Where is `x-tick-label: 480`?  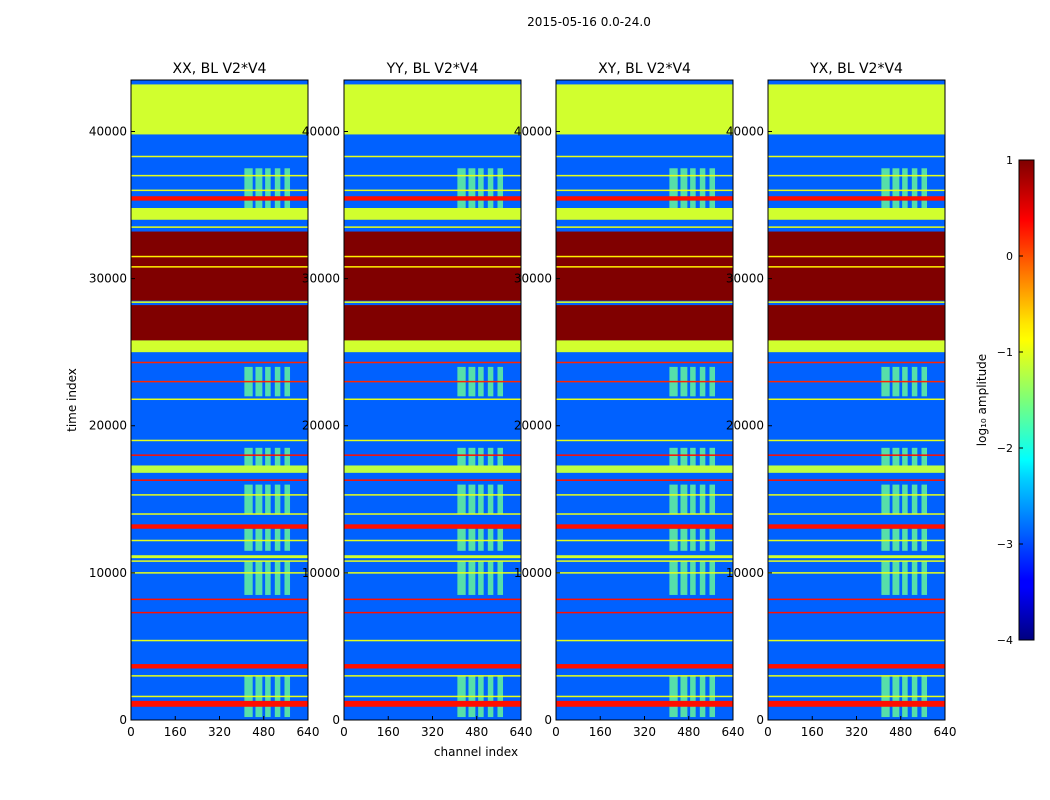 x-tick-label: 480 is located at coordinates (476, 732).